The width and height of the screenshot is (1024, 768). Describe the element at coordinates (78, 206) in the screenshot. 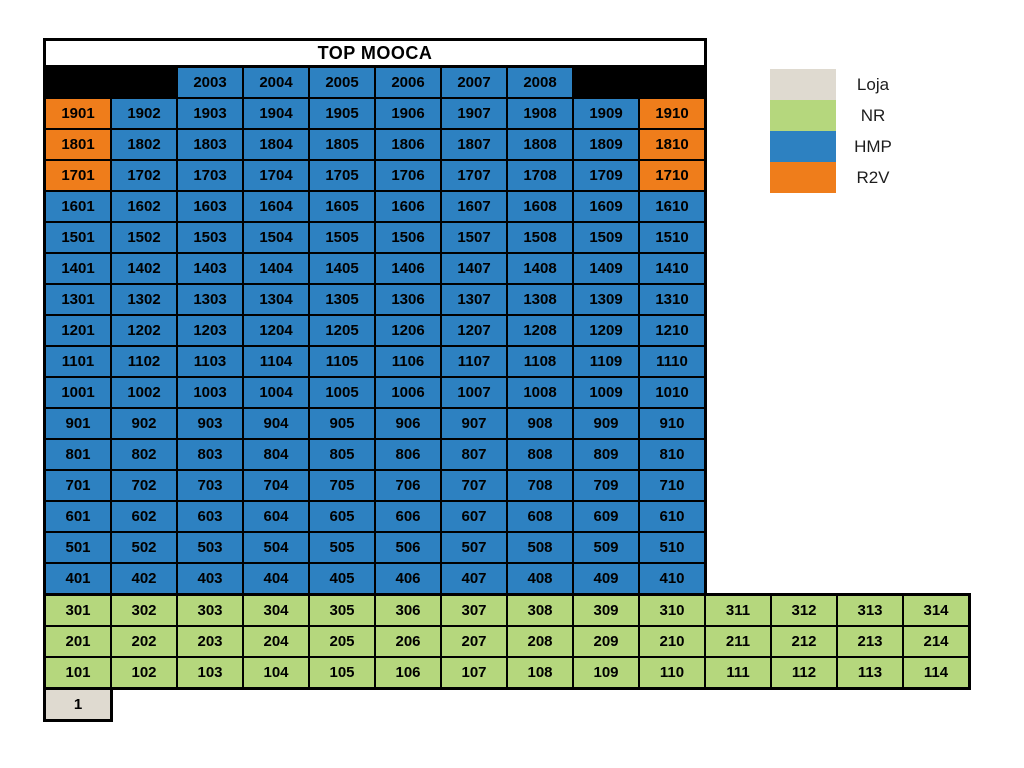

I see `unit-cell-1601: 1601` at that location.